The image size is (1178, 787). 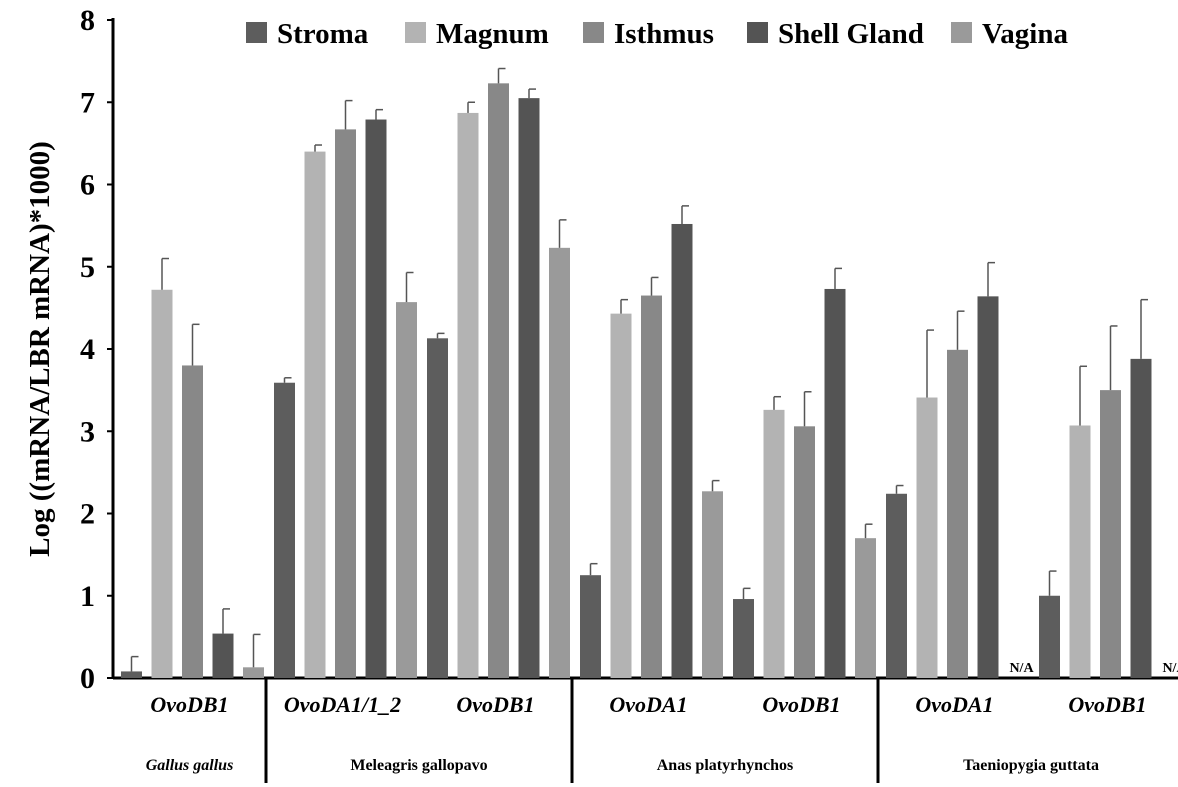 I want to click on y-tick-label: 2, so click(x=87, y=514).